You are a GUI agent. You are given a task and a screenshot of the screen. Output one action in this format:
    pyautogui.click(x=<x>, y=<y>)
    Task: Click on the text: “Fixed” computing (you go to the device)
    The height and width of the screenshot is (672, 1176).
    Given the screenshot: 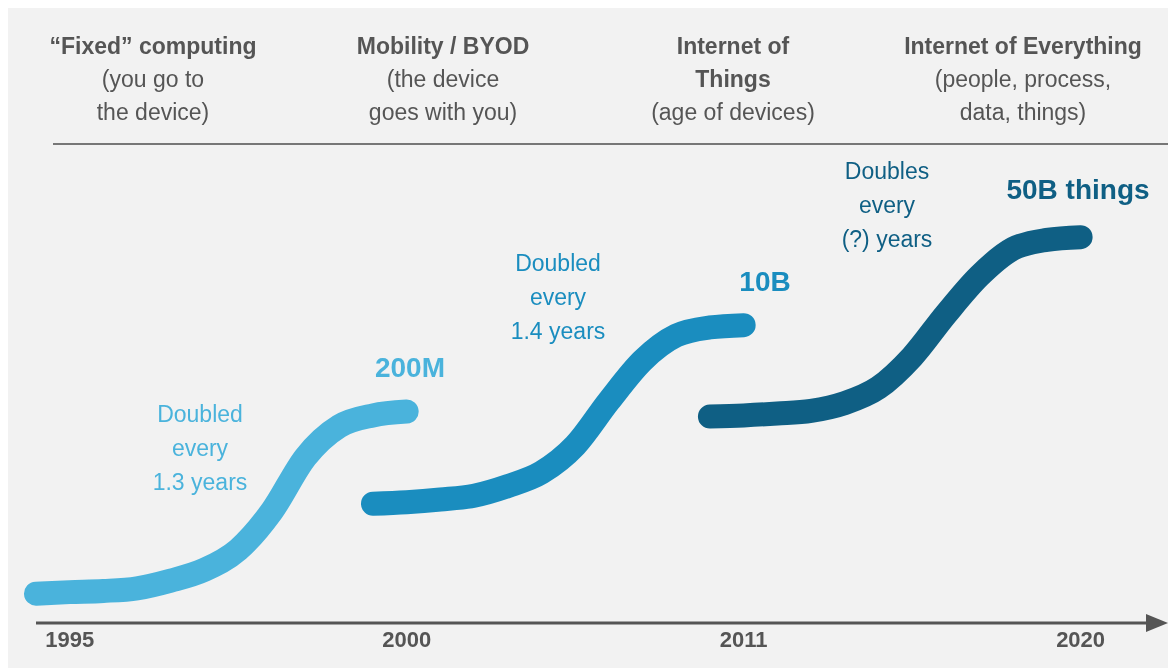 What is the action you would take?
    pyautogui.click(x=153, y=79)
    